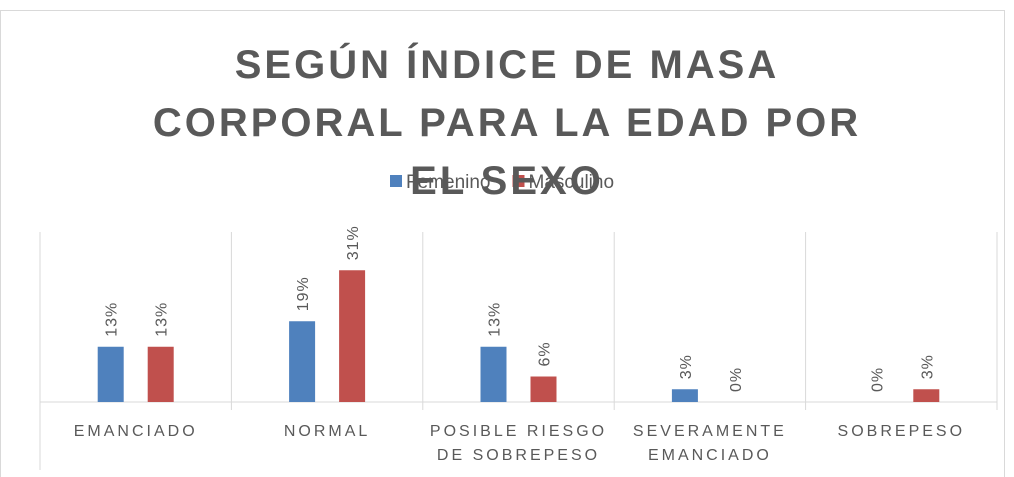 This screenshot has height=477, width=1014. Describe the element at coordinates (353, 242) in the screenshot. I see `data-label: 31%` at that location.